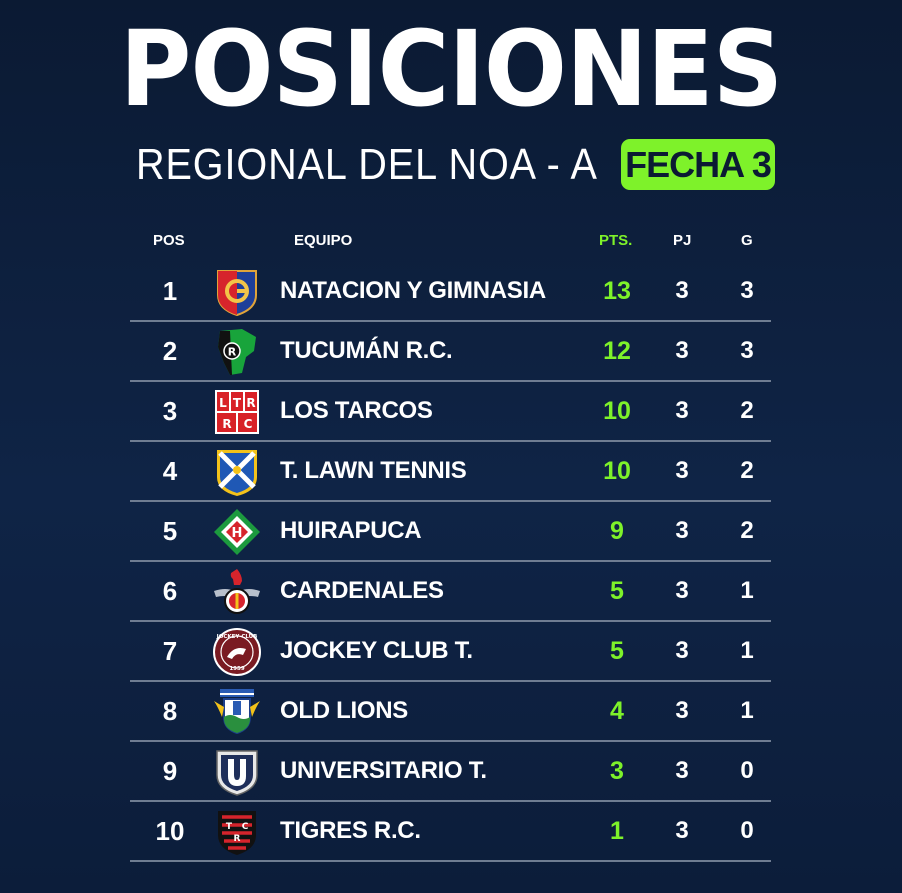  Describe the element at coordinates (383, 770) in the screenshot. I see `team-name-cell: UNIVERSITARIO T.` at that location.